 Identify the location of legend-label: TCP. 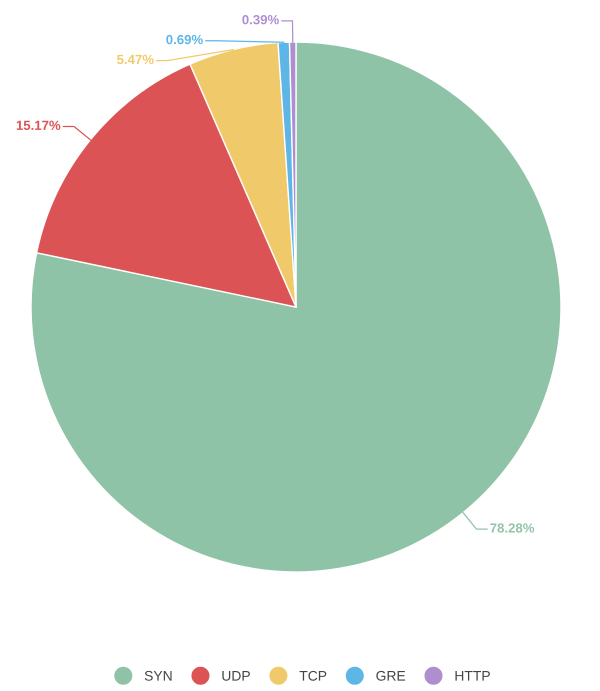
(313, 675).